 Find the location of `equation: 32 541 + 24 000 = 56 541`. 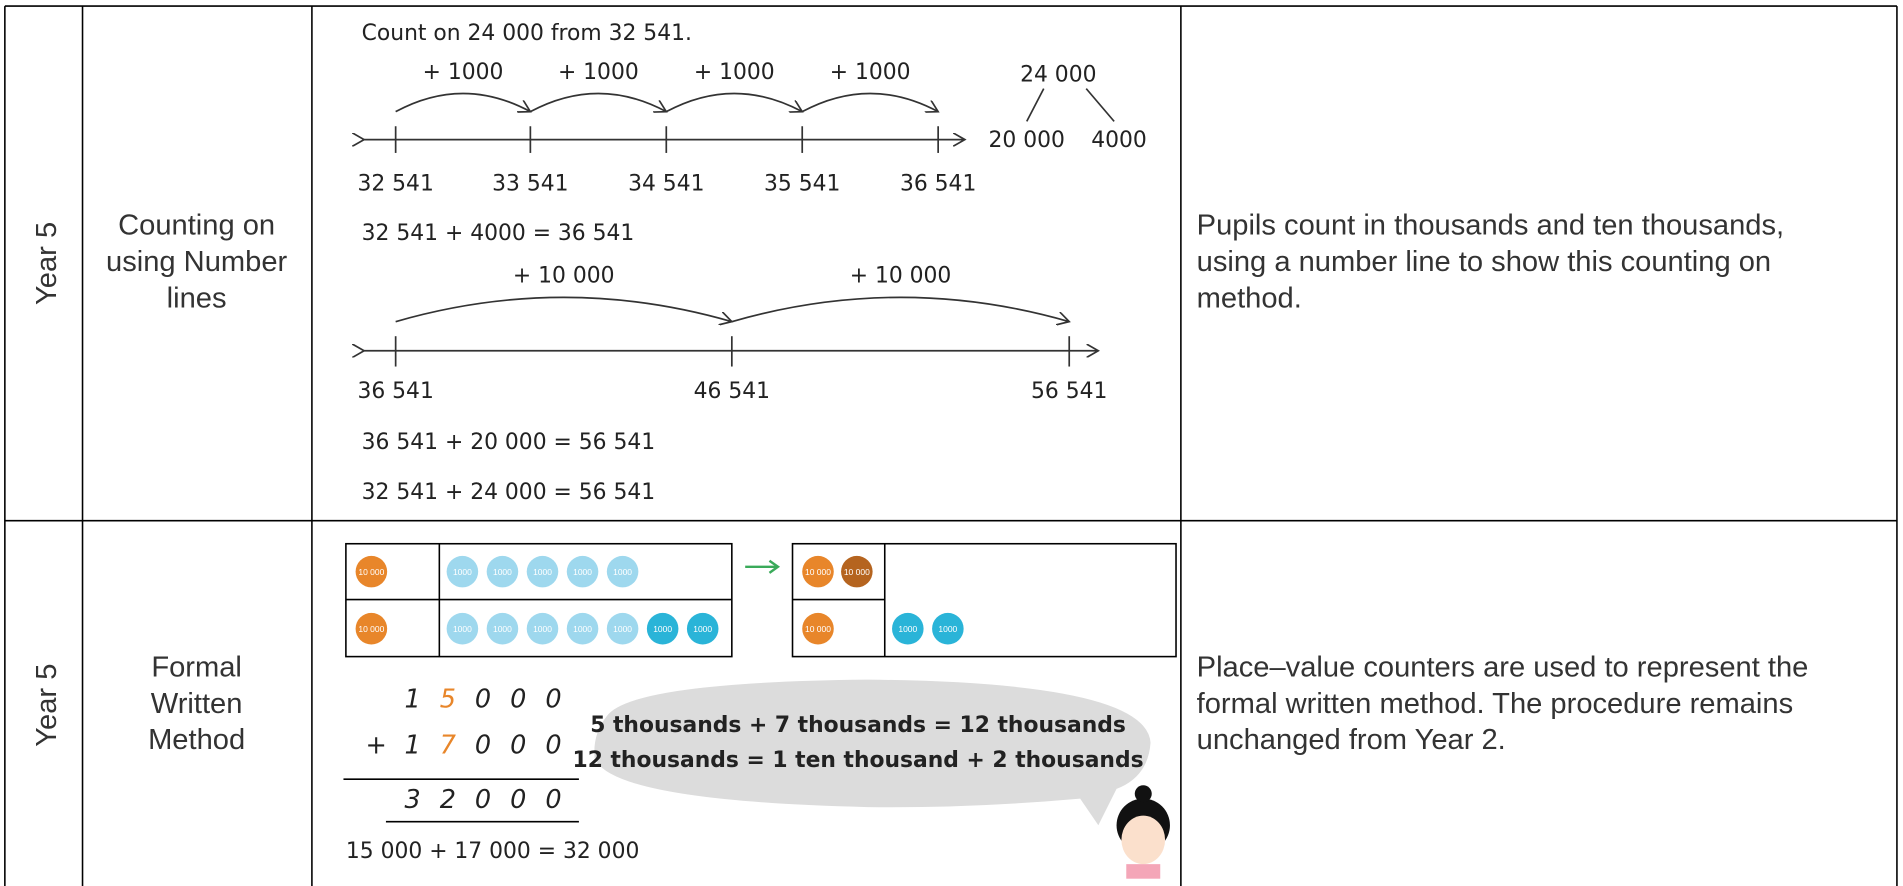

equation: 32 541 + 24 000 = 56 541 is located at coordinates (508, 492).